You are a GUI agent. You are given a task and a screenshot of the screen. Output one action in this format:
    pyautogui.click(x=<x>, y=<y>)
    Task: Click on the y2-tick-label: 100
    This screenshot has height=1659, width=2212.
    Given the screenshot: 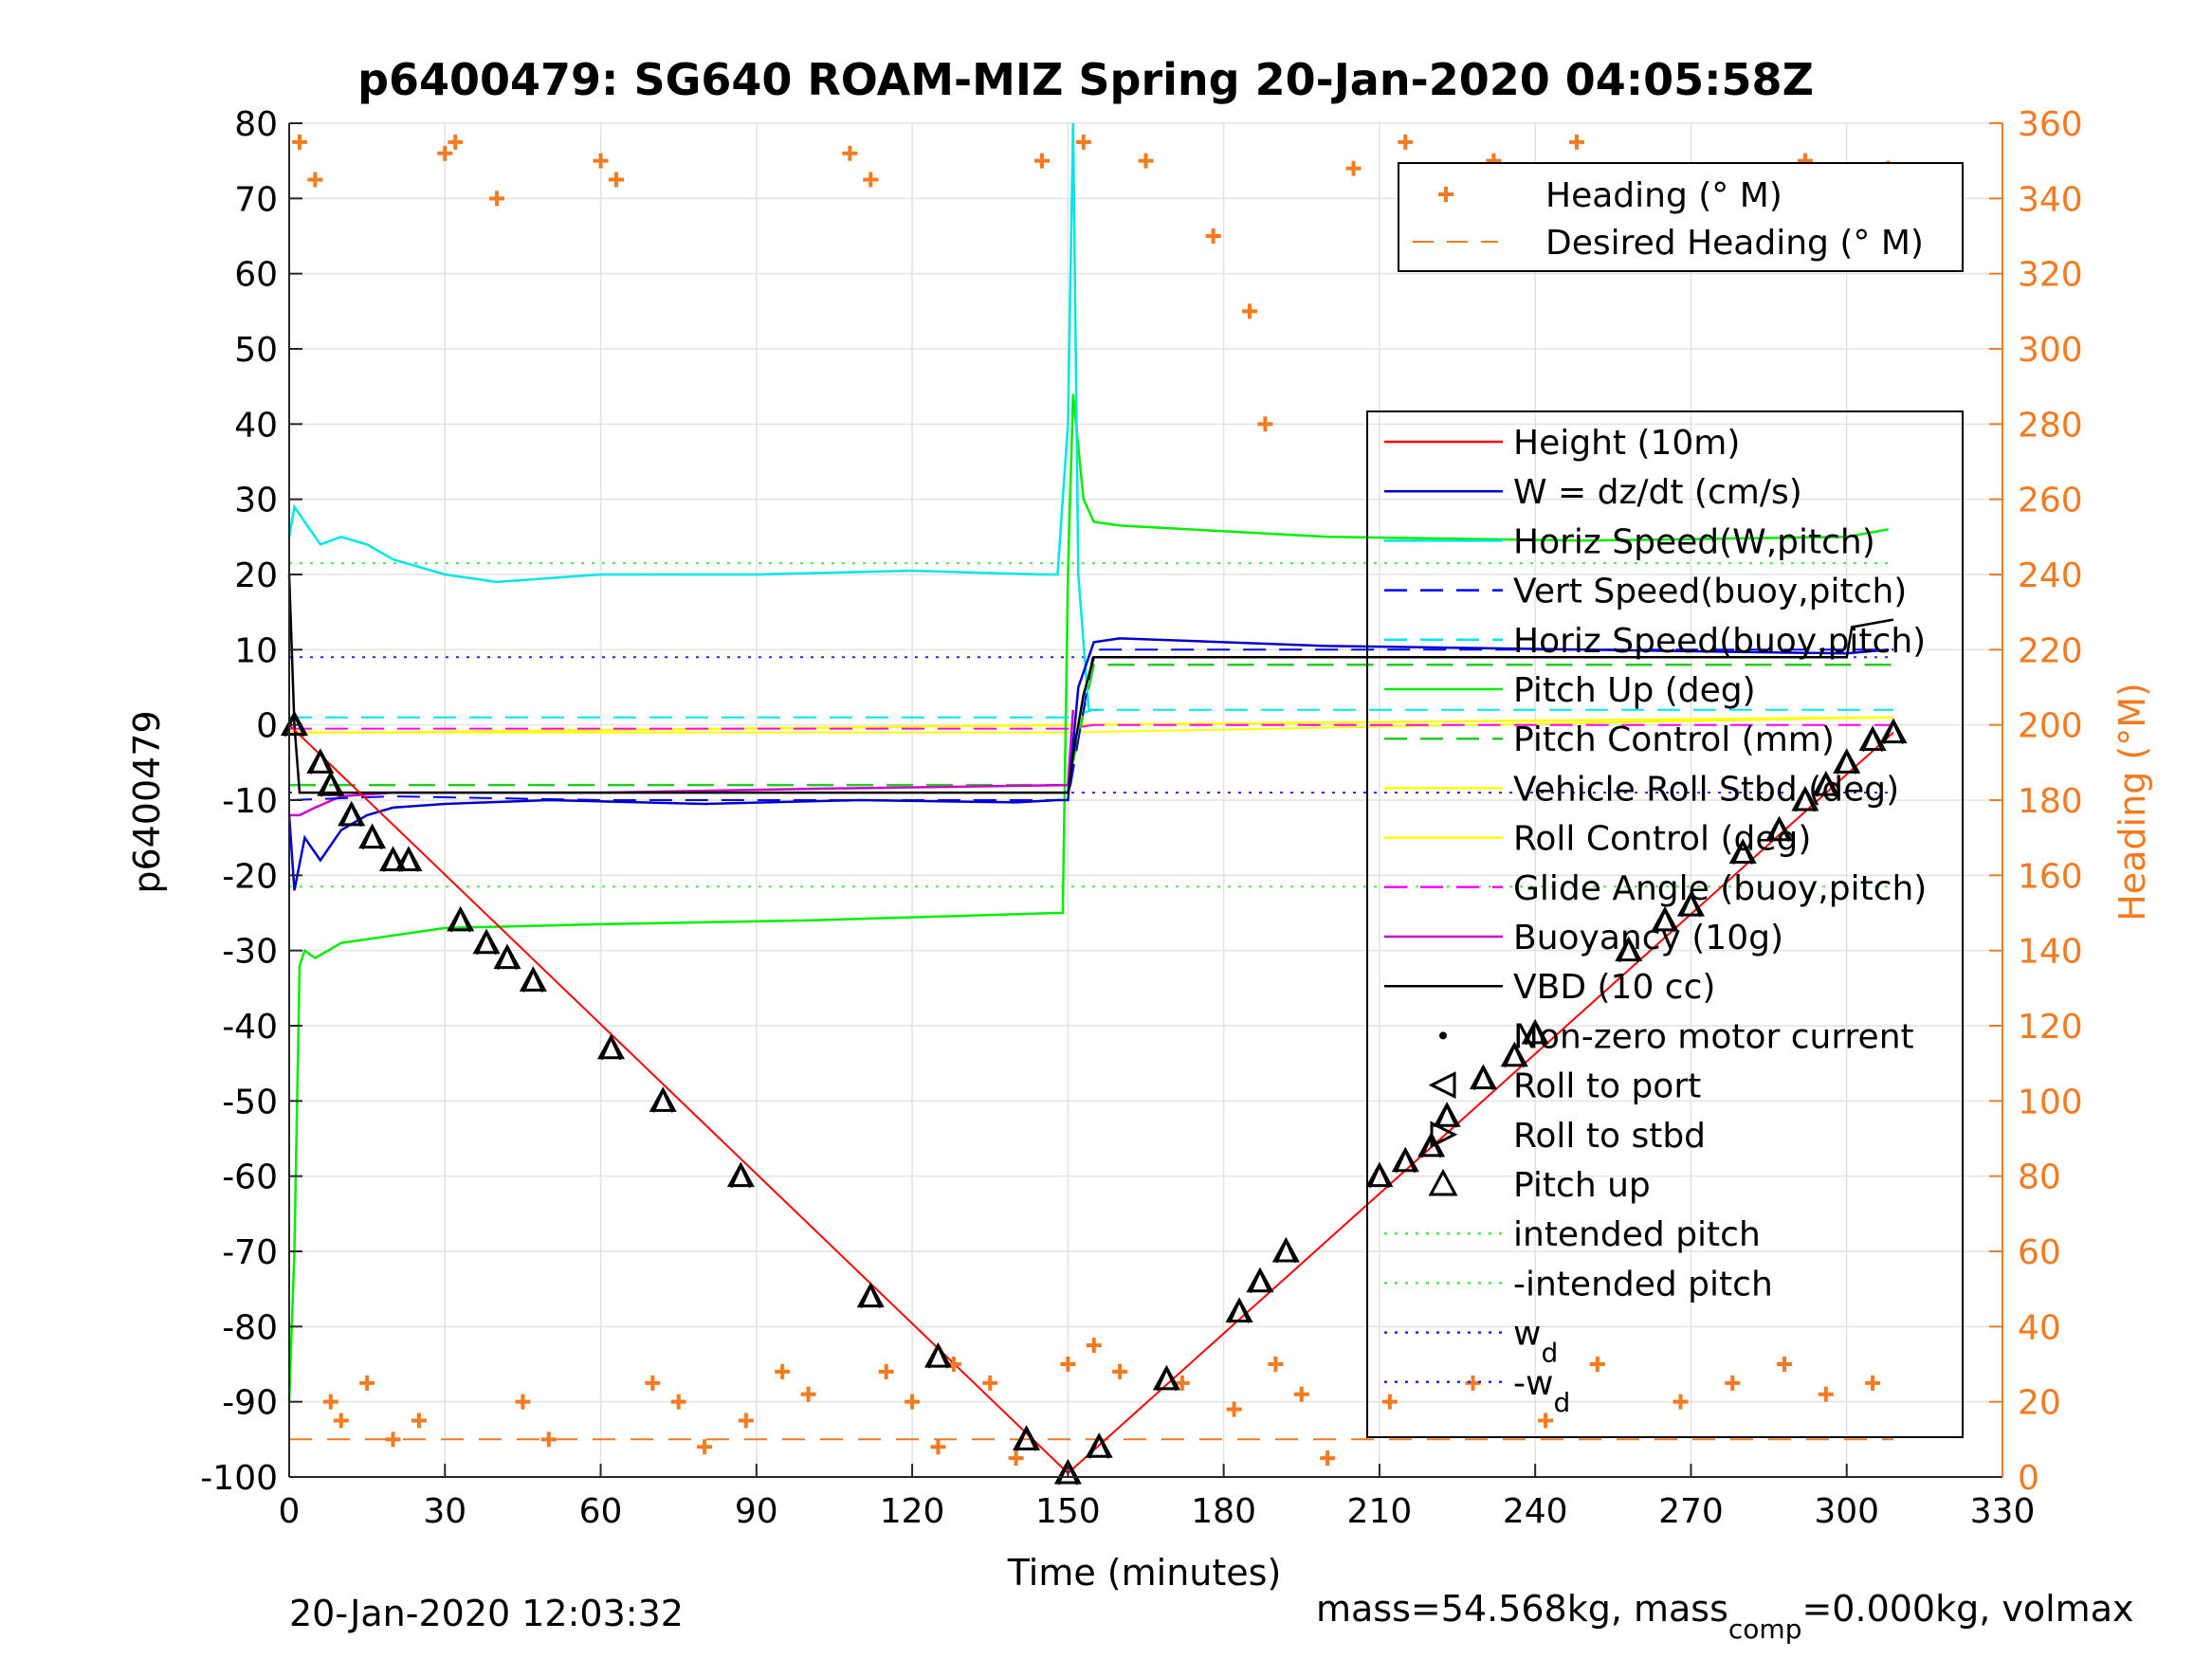 What is the action you would take?
    pyautogui.click(x=2050, y=1102)
    